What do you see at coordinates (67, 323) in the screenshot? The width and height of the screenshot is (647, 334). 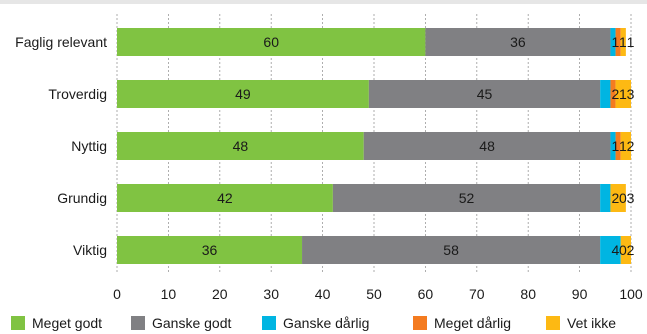 I see `legend-label: Meget godt` at bounding box center [67, 323].